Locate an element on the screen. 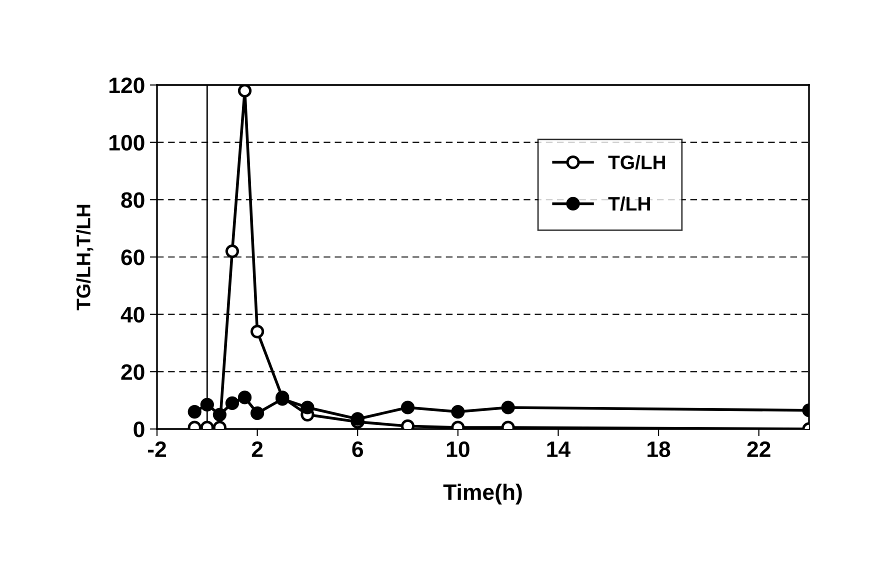 The image size is (877, 577). y-tick-label: 120 is located at coordinates (127, 86).